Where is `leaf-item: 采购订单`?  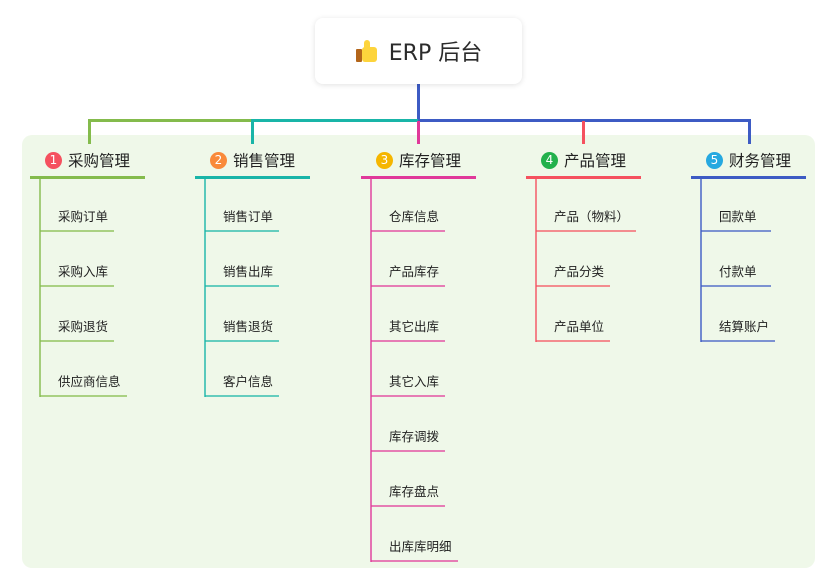 leaf-item: 采购订单 is located at coordinates (77, 220).